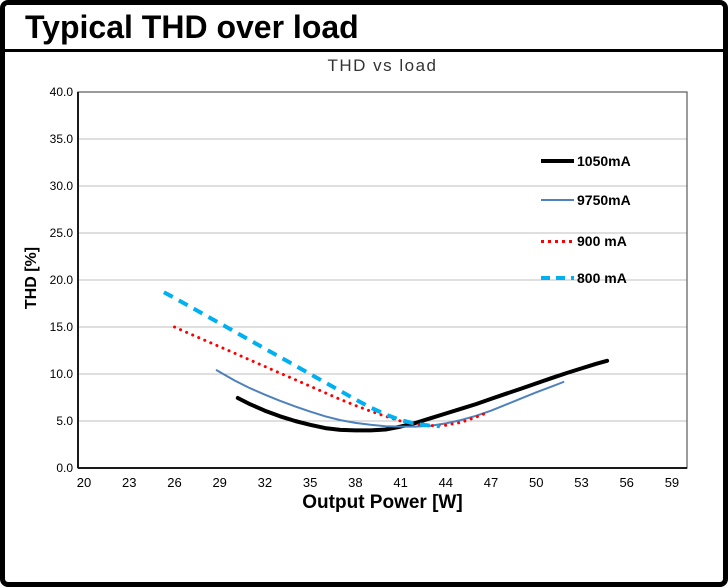  What do you see at coordinates (62, 139) in the screenshot?
I see `y-tick-label: 35.0` at bounding box center [62, 139].